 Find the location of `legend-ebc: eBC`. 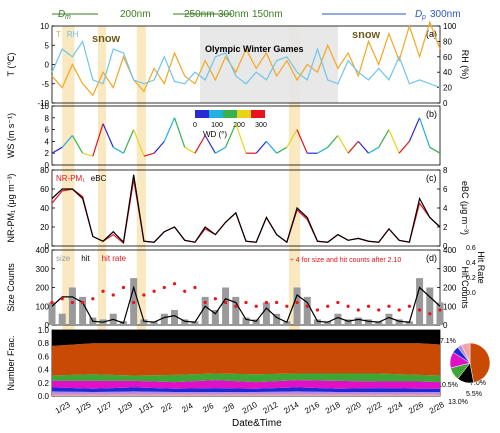

legend-ebc: eBC is located at coordinates (99, 178).